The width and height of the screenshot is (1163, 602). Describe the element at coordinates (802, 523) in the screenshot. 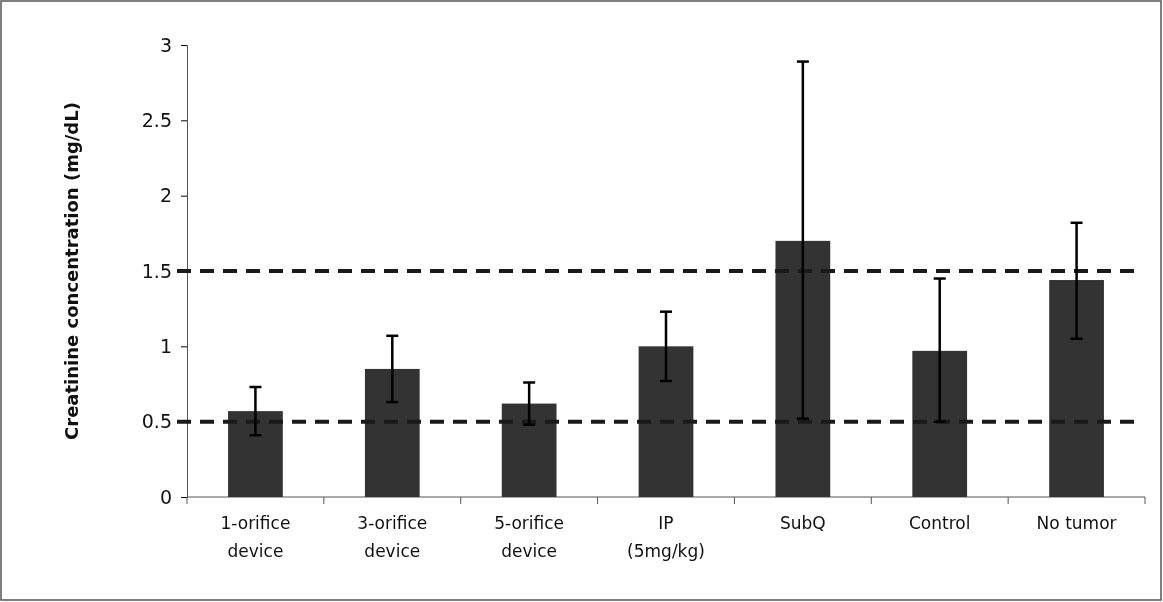

I see `x-tick-label: SubQ` at that location.